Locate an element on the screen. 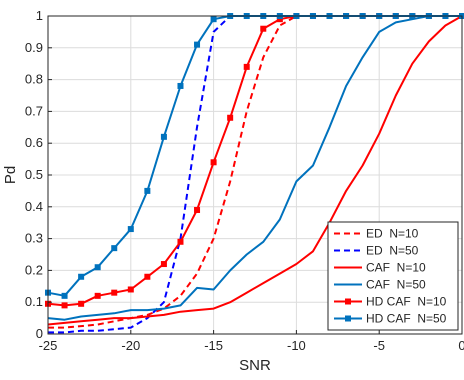 Image resolution: width=464 pixels, height=380 pixels. x-tick-label: -10 is located at coordinates (296, 345).